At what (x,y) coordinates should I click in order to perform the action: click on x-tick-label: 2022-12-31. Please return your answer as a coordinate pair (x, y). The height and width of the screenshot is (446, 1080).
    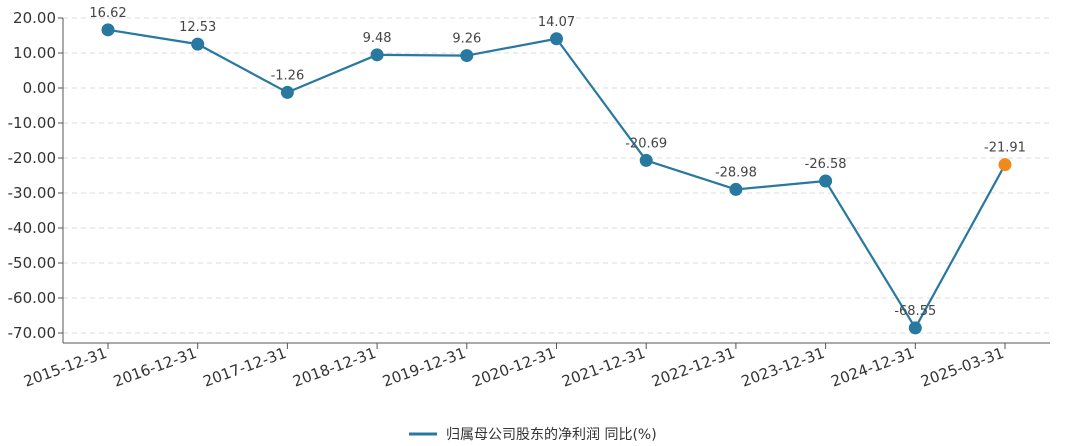
    Looking at the image, I should click on (693, 367).